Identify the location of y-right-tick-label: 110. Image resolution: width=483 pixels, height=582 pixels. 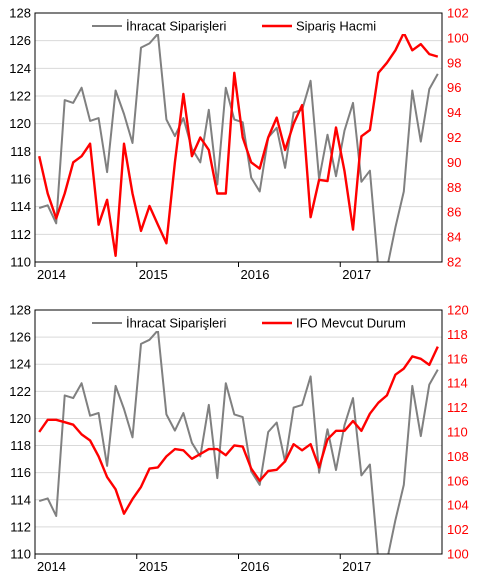
(457, 432).